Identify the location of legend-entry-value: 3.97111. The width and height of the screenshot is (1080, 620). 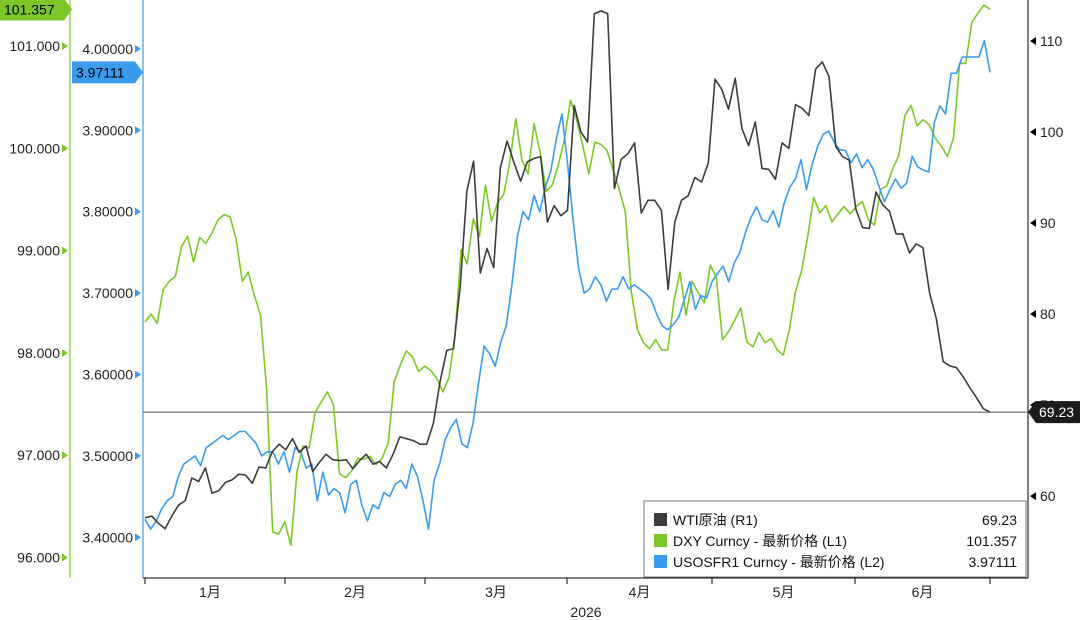
(992, 562).